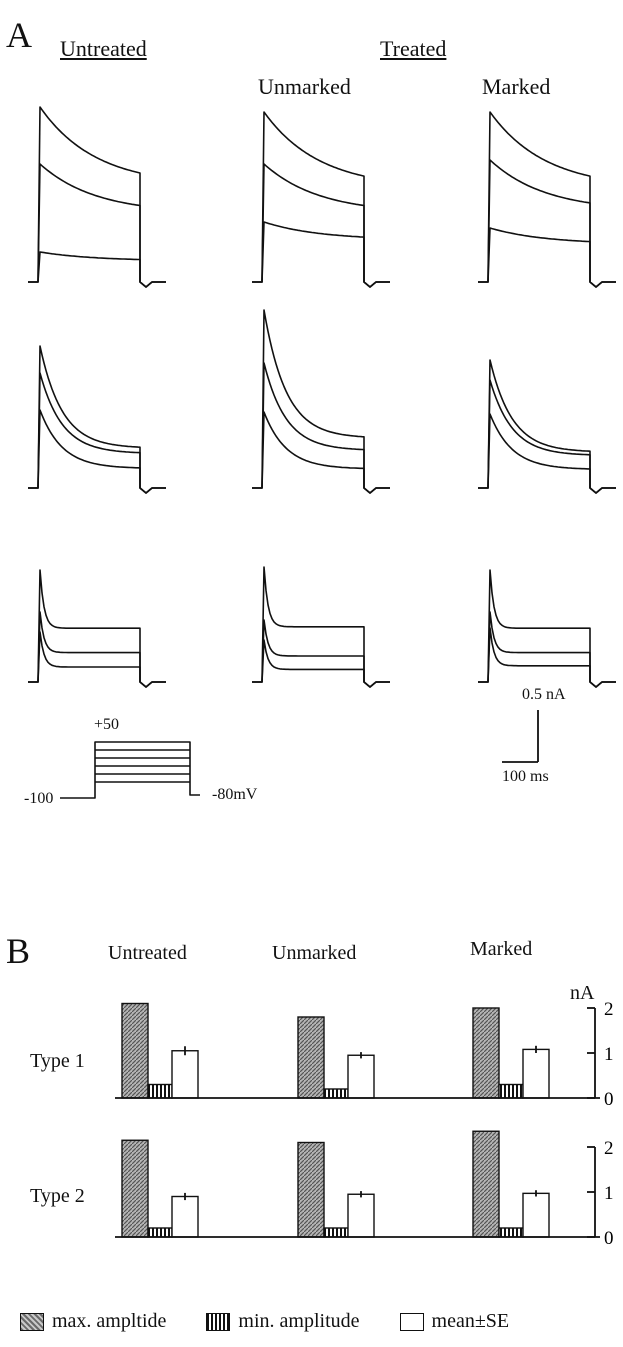  What do you see at coordinates (411, 1321) in the screenshot?
I see `legend-mean-swatch` at bounding box center [411, 1321].